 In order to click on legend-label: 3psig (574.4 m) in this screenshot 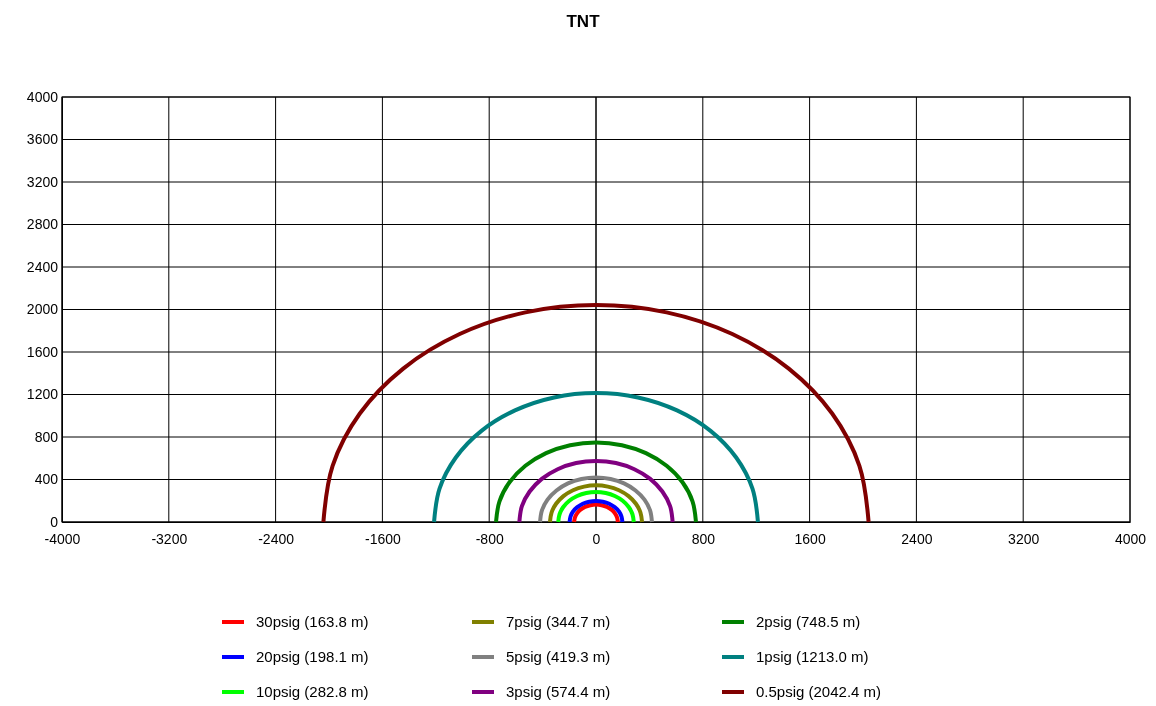, I will do `click(558, 691)`.